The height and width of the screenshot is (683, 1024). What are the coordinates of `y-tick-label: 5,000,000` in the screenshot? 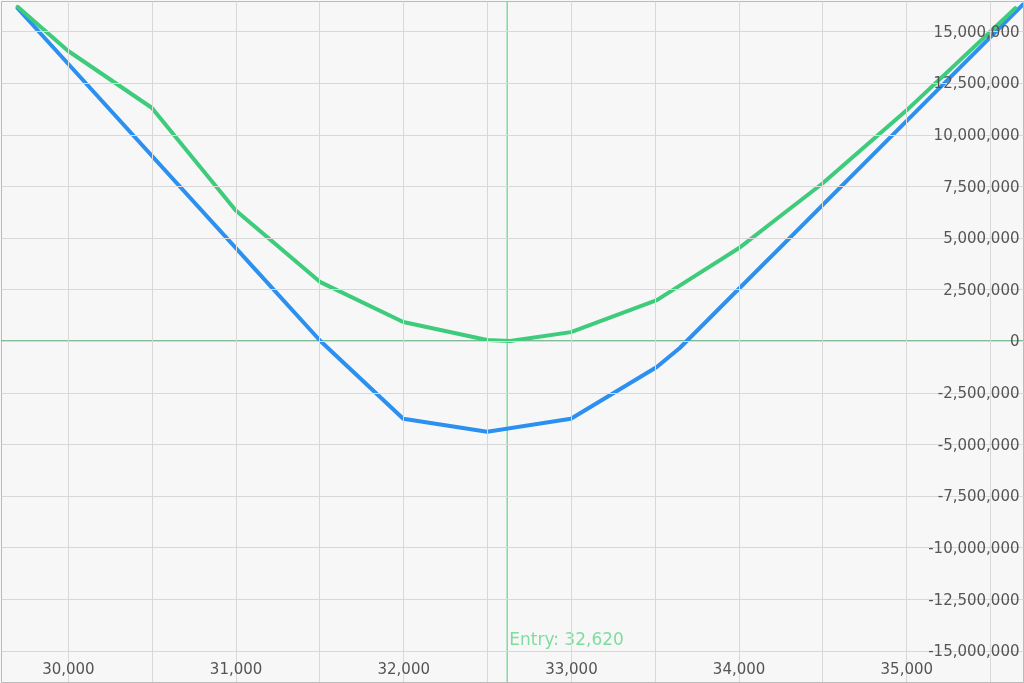 It's located at (981, 238).